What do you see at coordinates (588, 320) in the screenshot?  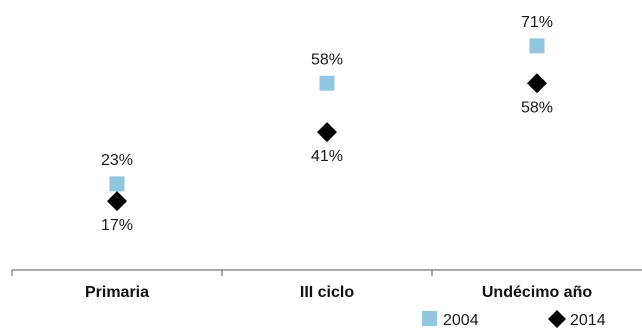 I see `legend-label: 2014` at bounding box center [588, 320].